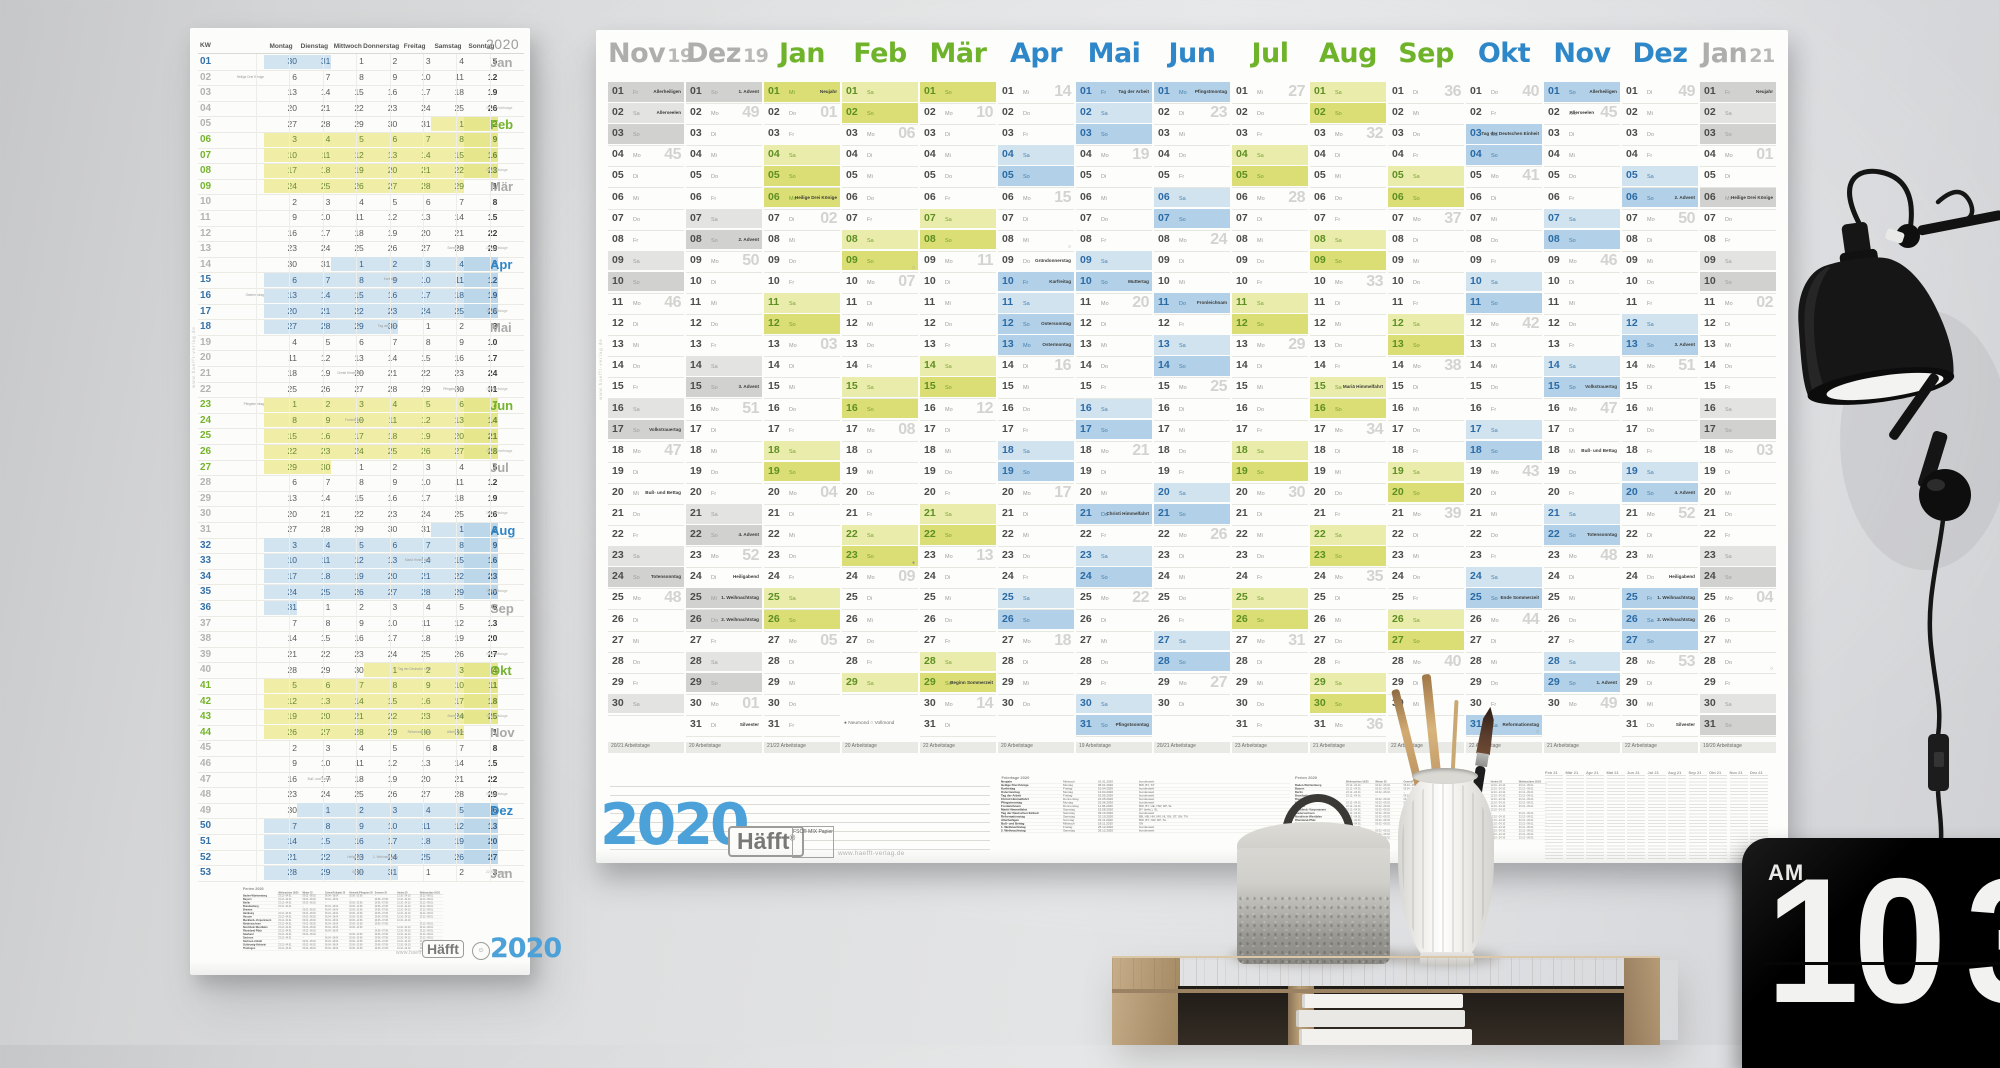 Image resolution: width=2000 pixels, height=1068 pixels. Describe the element at coordinates (1036, 451) in the screenshot. I see `day-cell: 18 Sa` at that location.